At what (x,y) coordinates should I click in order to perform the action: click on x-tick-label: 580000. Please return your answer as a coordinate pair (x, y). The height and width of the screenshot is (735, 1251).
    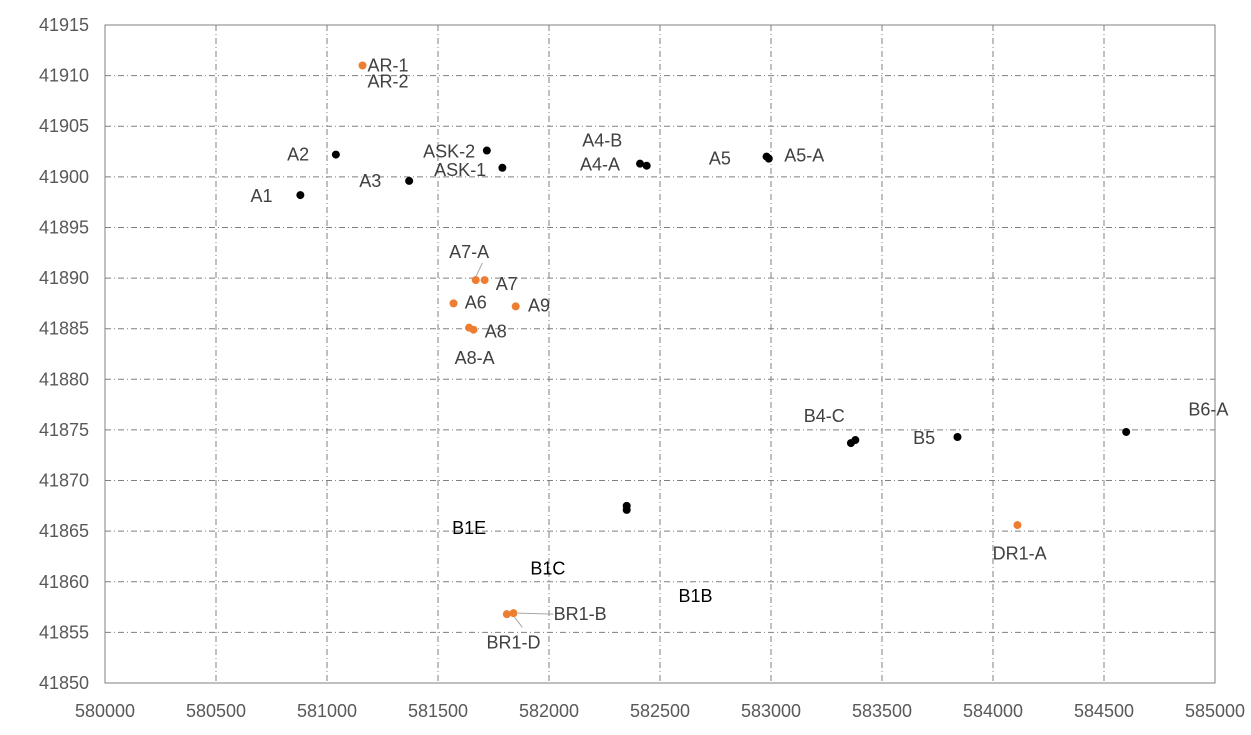
    Looking at the image, I should click on (105, 711).